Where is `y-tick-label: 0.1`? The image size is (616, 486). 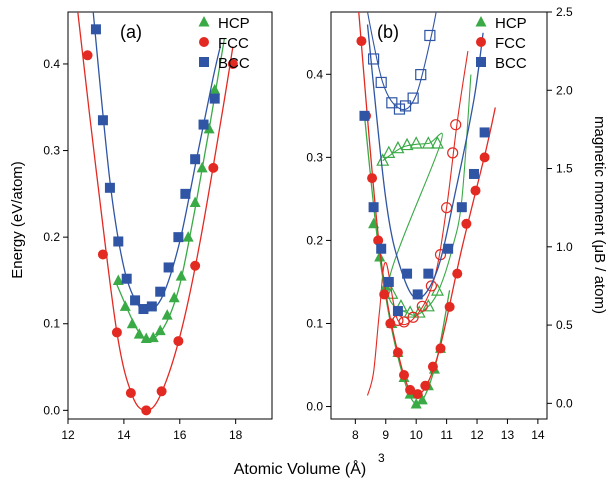
y-tick-label: 0.1 is located at coordinates (314, 323).